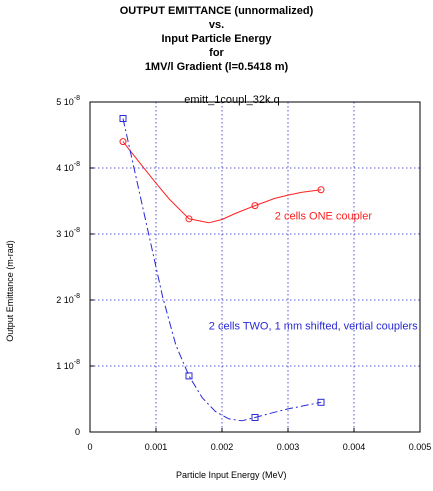 This screenshot has height=491, width=433. What do you see at coordinates (231, 475) in the screenshot?
I see `x-axis-label: Particle Input Energy (MeV)` at bounding box center [231, 475].